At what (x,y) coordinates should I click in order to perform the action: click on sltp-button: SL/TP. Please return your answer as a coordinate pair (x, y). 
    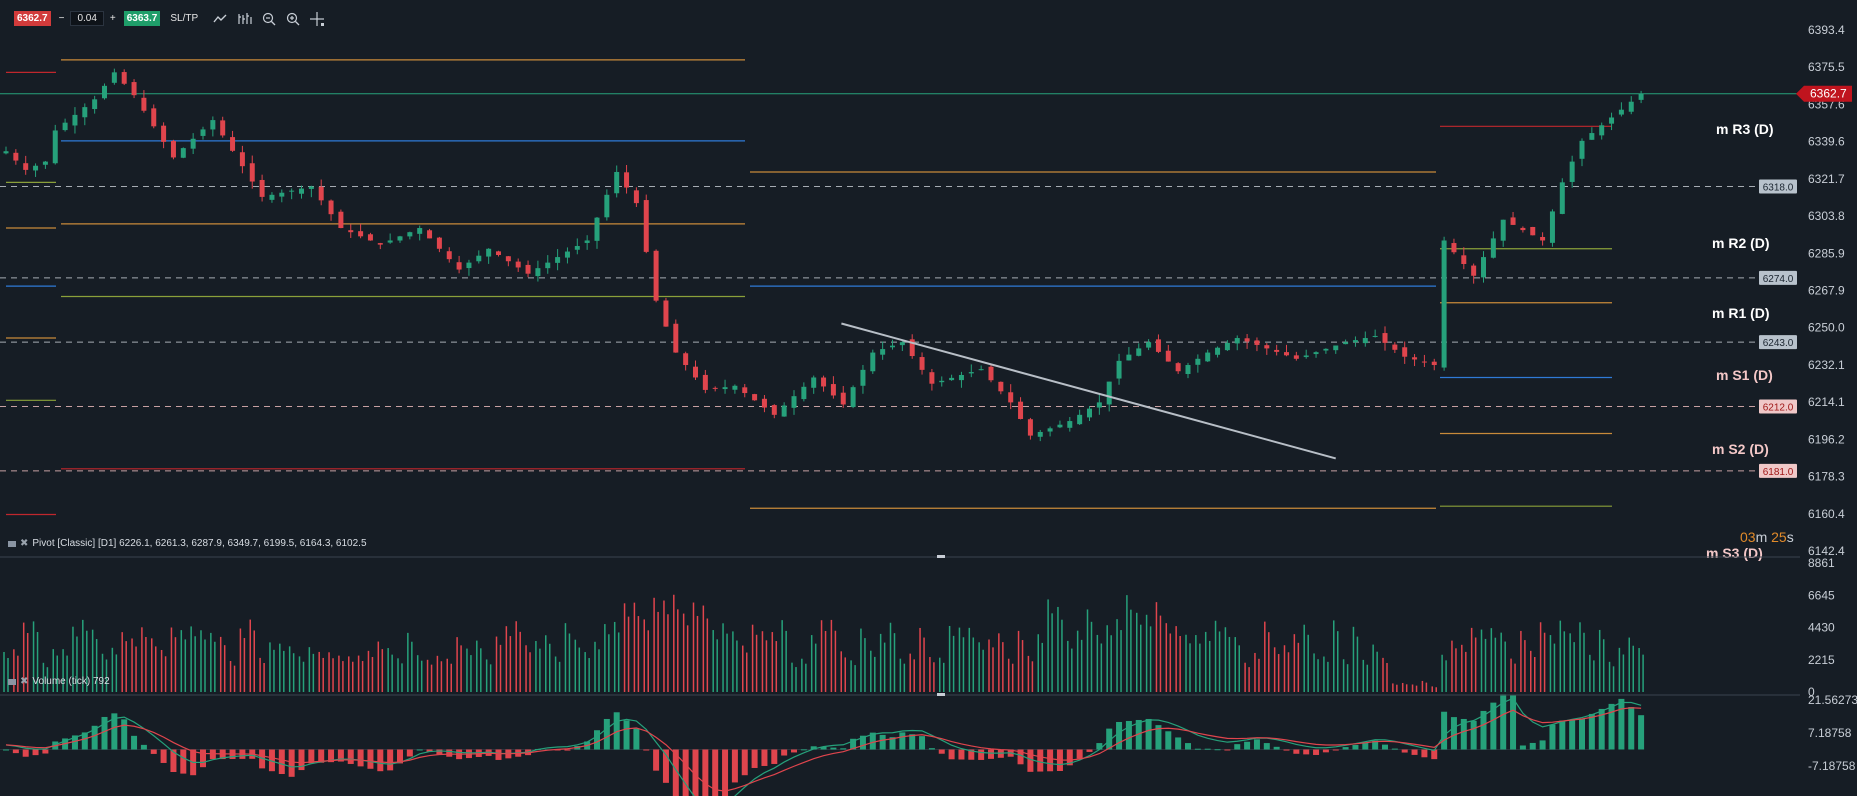
    Looking at the image, I should click on (184, 18).